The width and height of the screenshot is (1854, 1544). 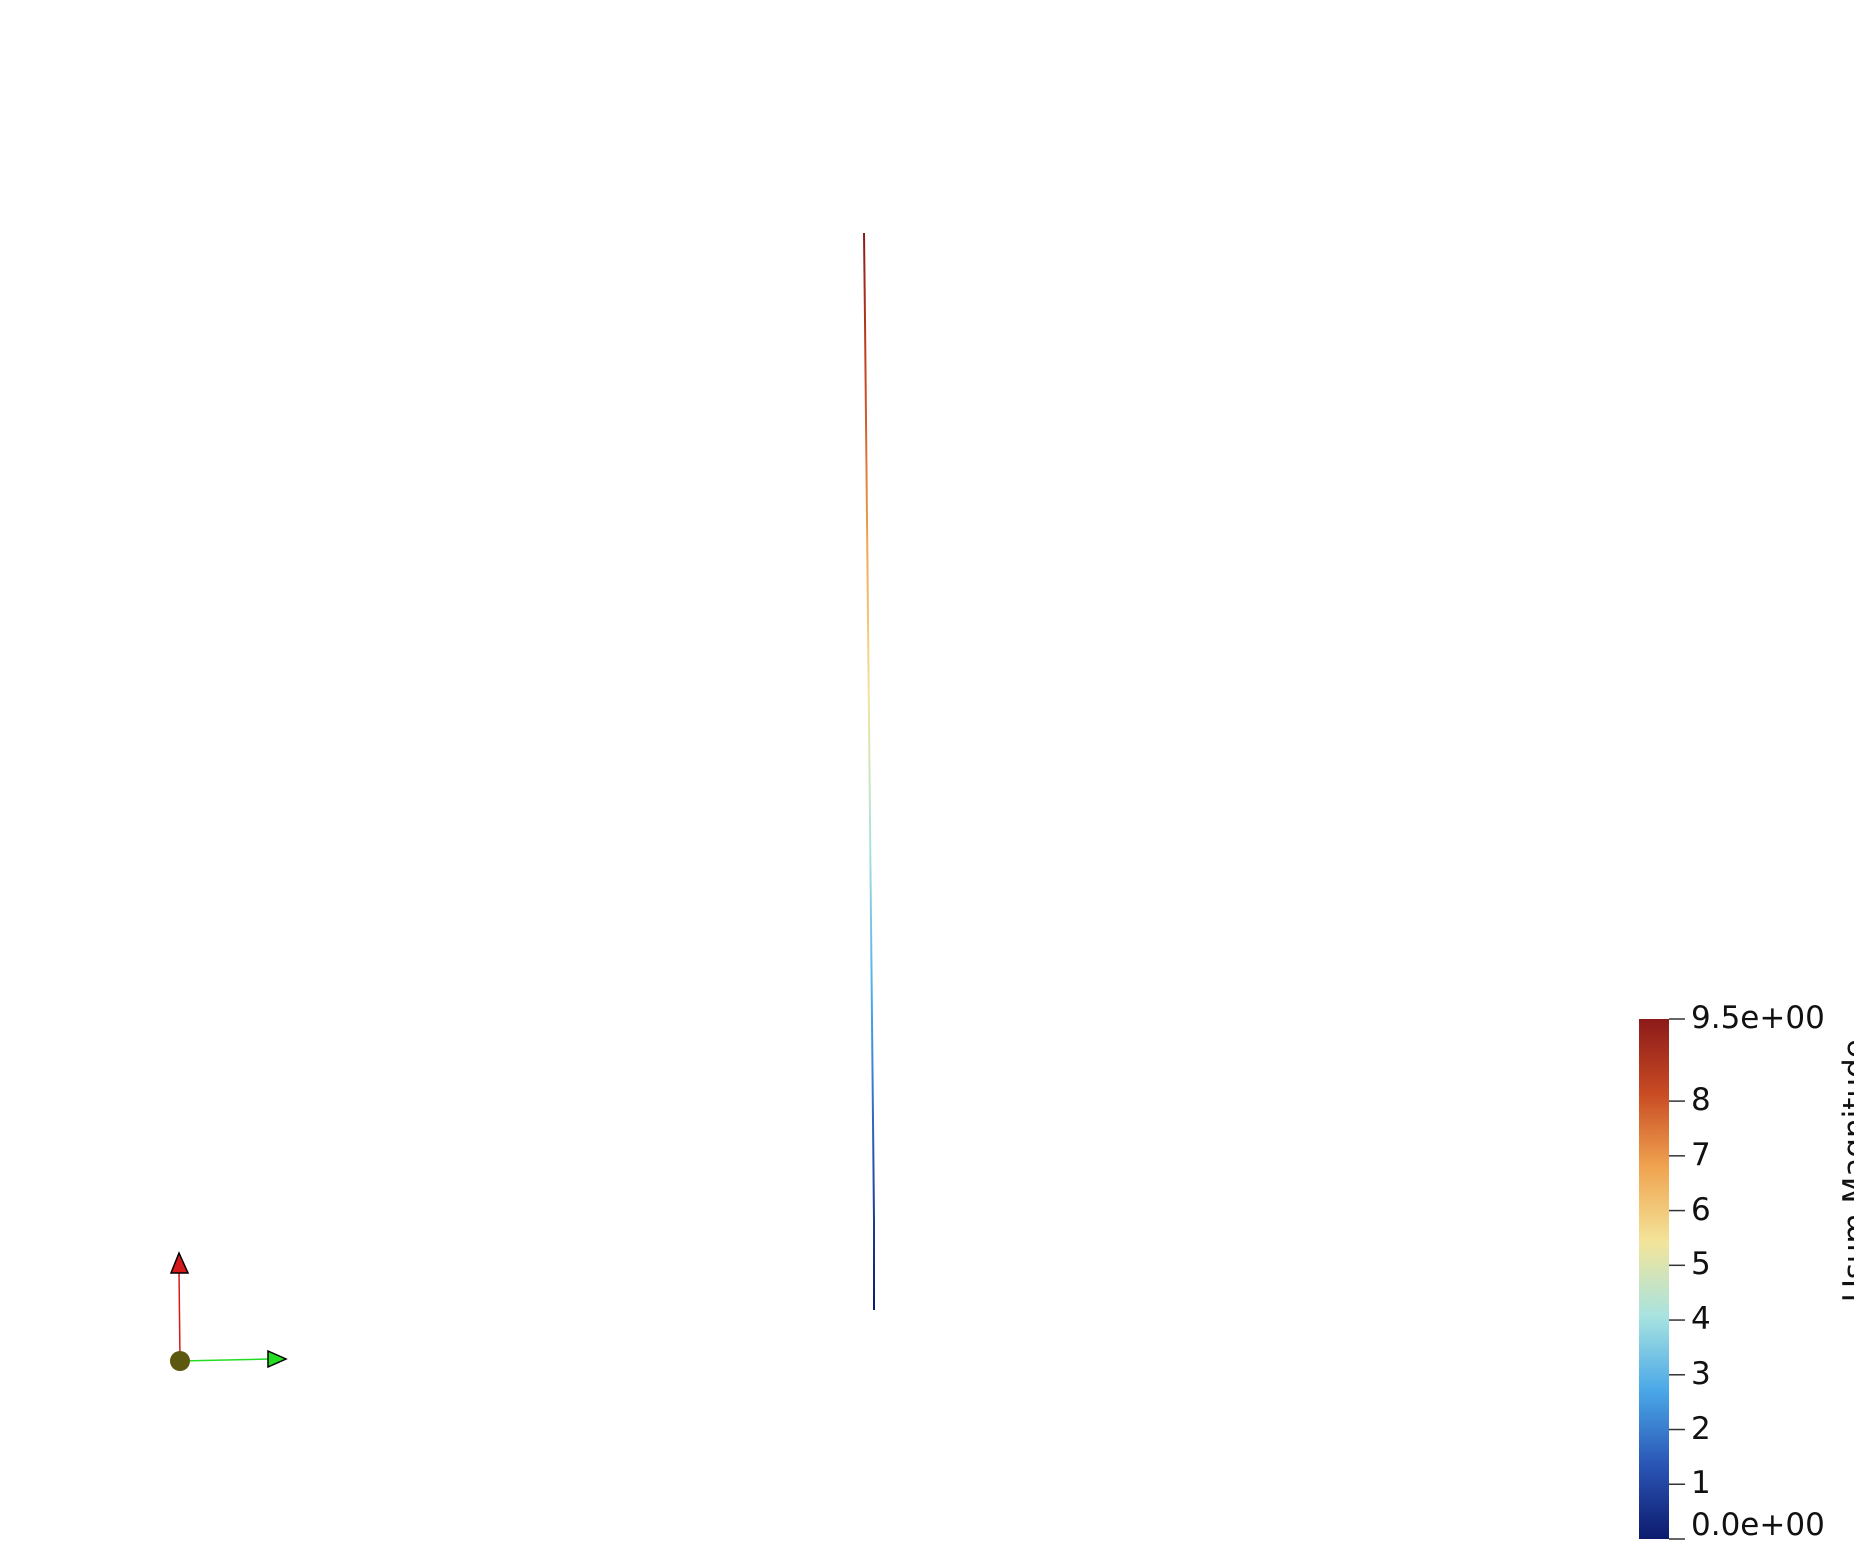 What do you see at coordinates (225, 1360) in the screenshot?
I see `horizontal-axis-line` at bounding box center [225, 1360].